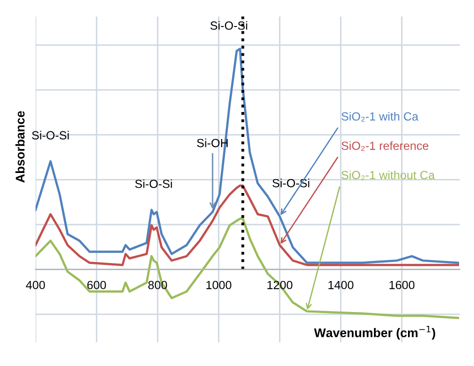 Image resolution: width=474 pixels, height=366 pixels. Describe the element at coordinates (341, 285) in the screenshot. I see `x-tick-label: 1400` at that location.